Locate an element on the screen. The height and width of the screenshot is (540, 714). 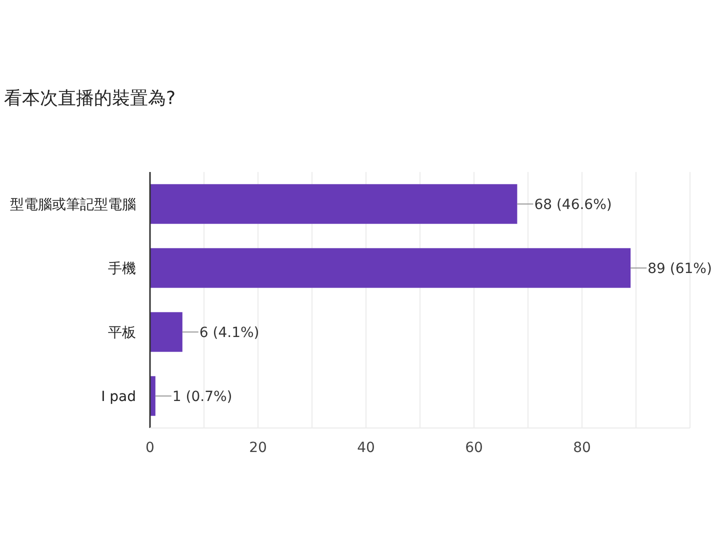
data-label: 1 (0.7%) is located at coordinates (202, 397).